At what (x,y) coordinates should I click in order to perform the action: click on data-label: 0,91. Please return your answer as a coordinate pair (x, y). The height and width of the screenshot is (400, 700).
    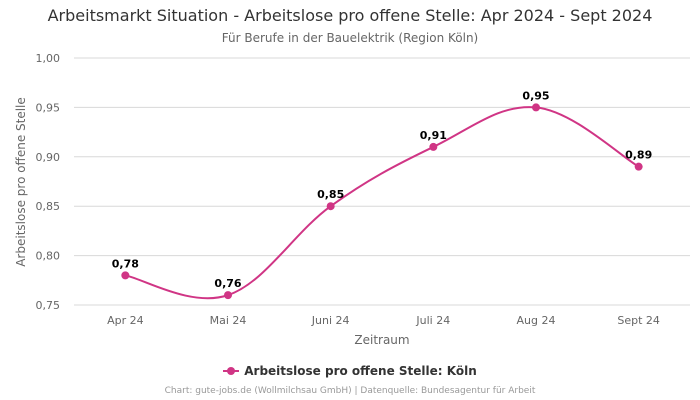
    Looking at the image, I should click on (433, 135).